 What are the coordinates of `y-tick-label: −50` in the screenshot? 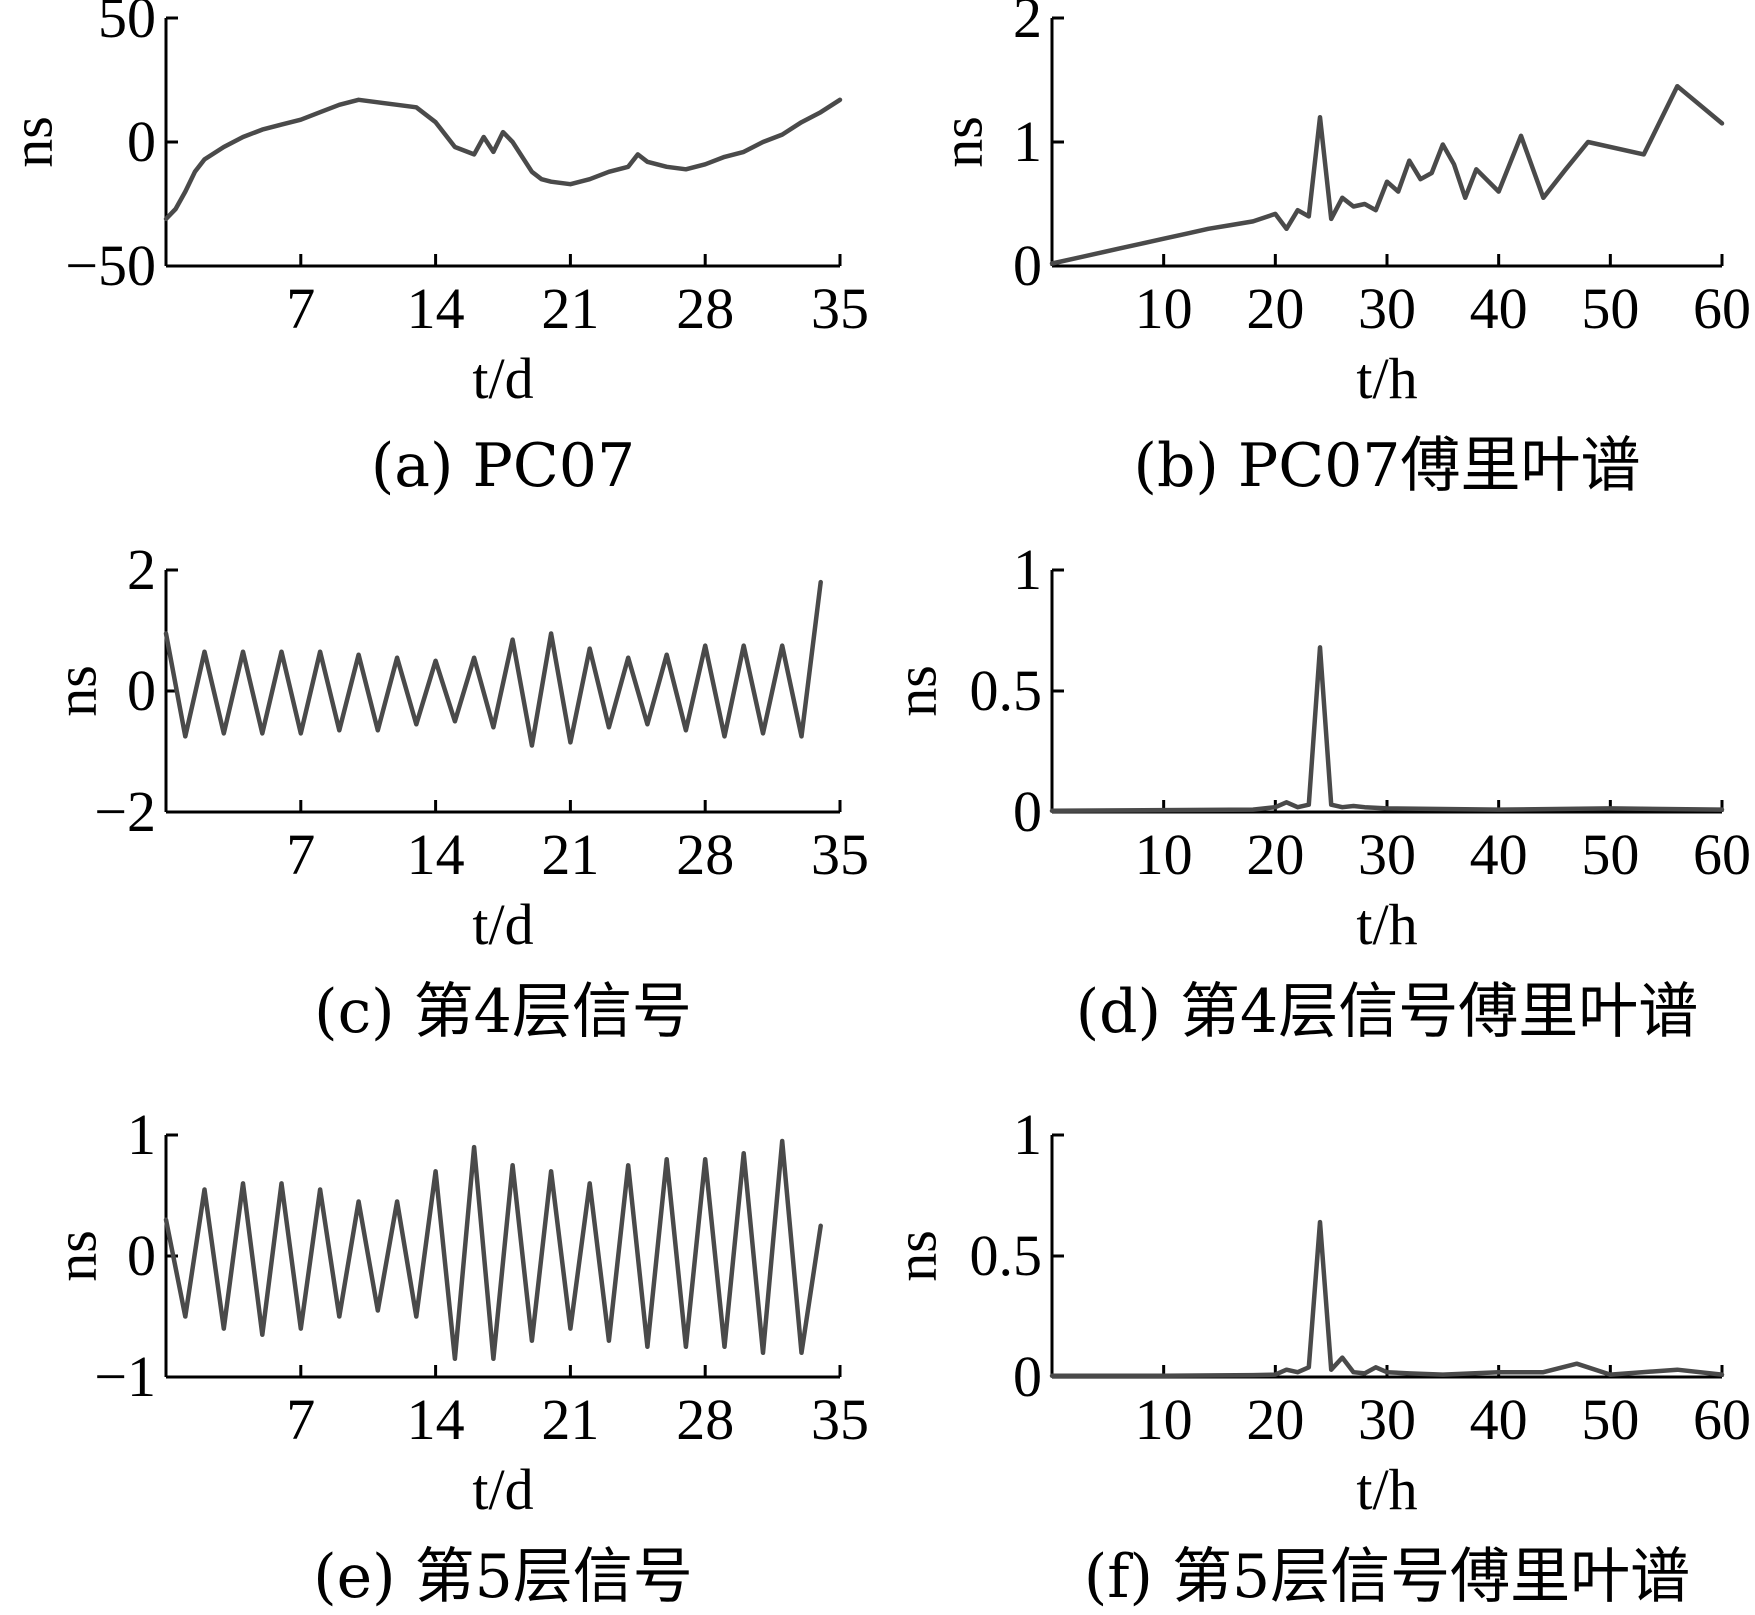 It's located at (110, 265).